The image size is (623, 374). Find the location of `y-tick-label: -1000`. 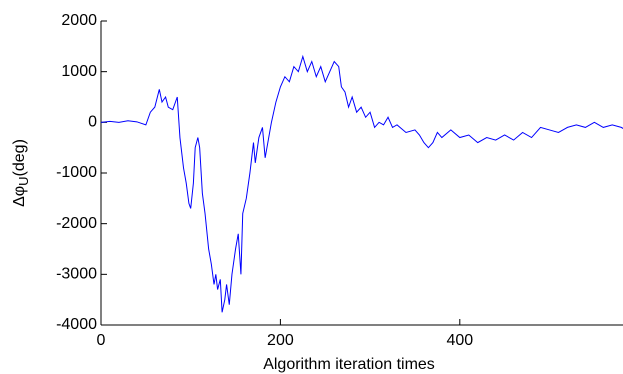

y-tick-label: -1000 is located at coordinates (76, 172).